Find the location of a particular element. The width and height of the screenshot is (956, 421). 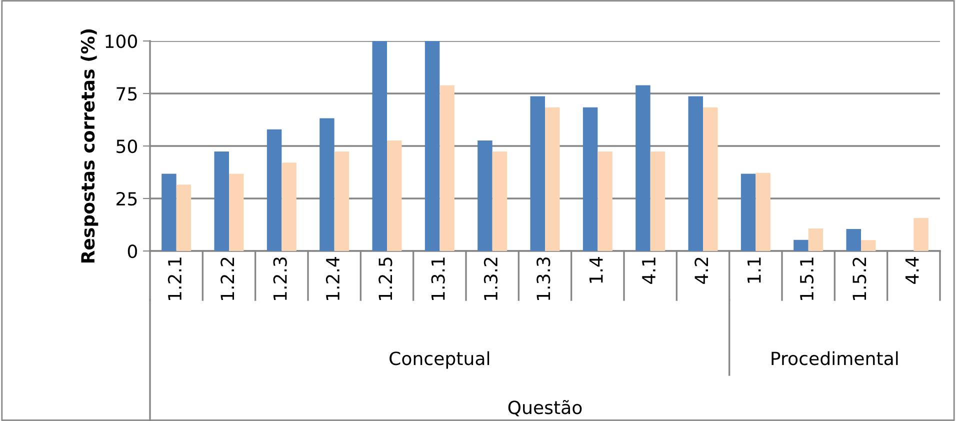

y-tick-label: 0 is located at coordinates (132, 251).